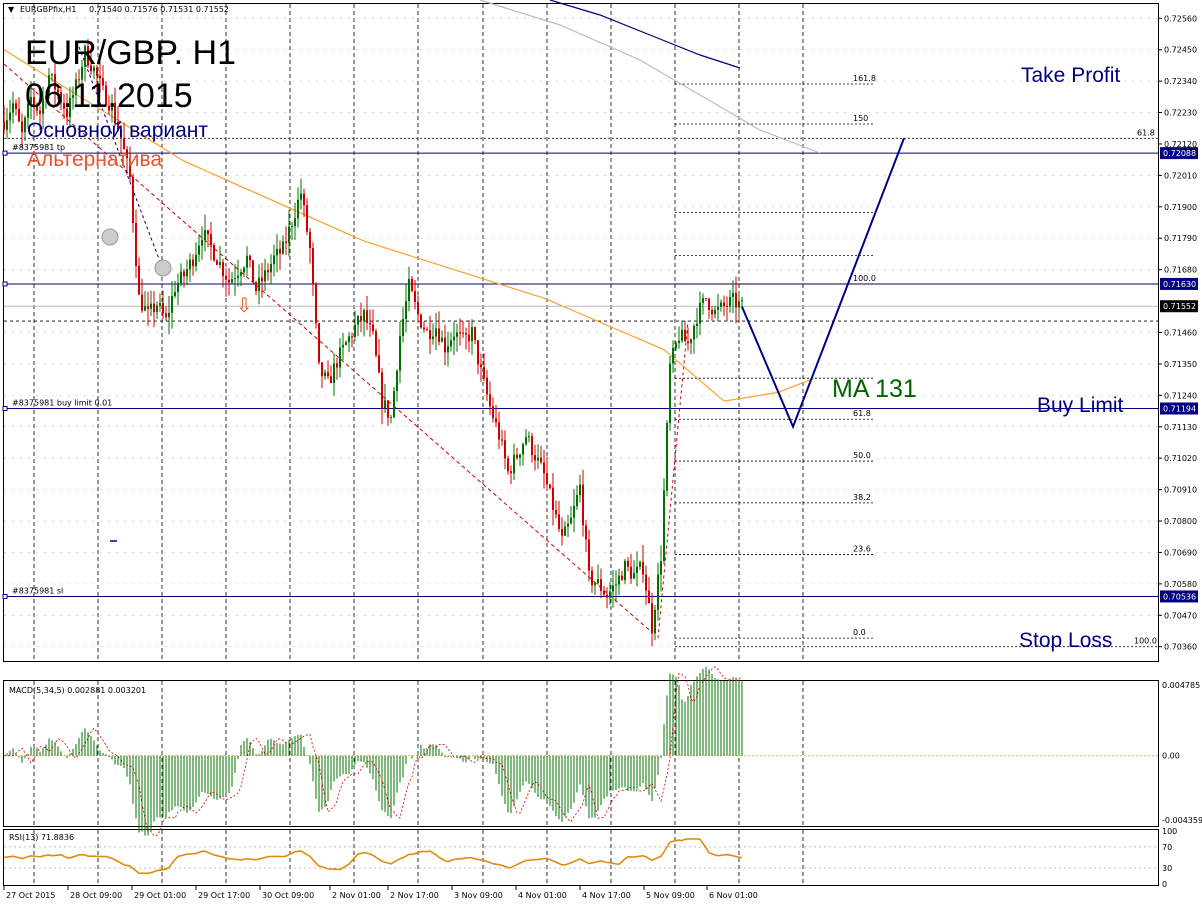 The width and height of the screenshot is (1202, 904). What do you see at coordinates (1180, 490) in the screenshot?
I see `price-tick-label: 0.70910` at bounding box center [1180, 490].